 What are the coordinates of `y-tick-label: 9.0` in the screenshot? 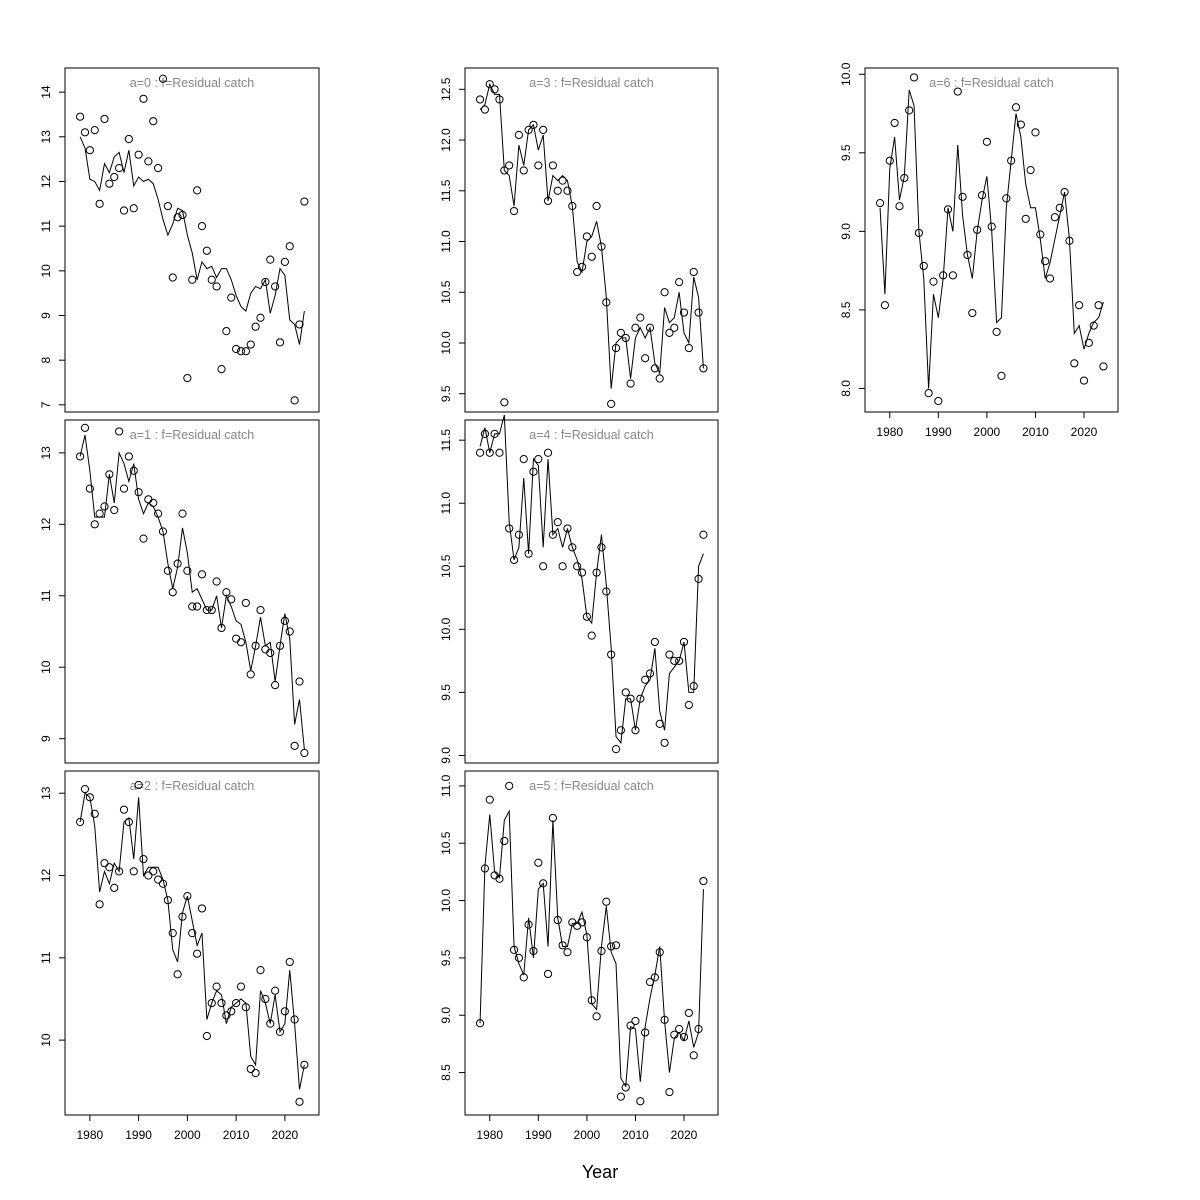 It's located at (446, 1015).